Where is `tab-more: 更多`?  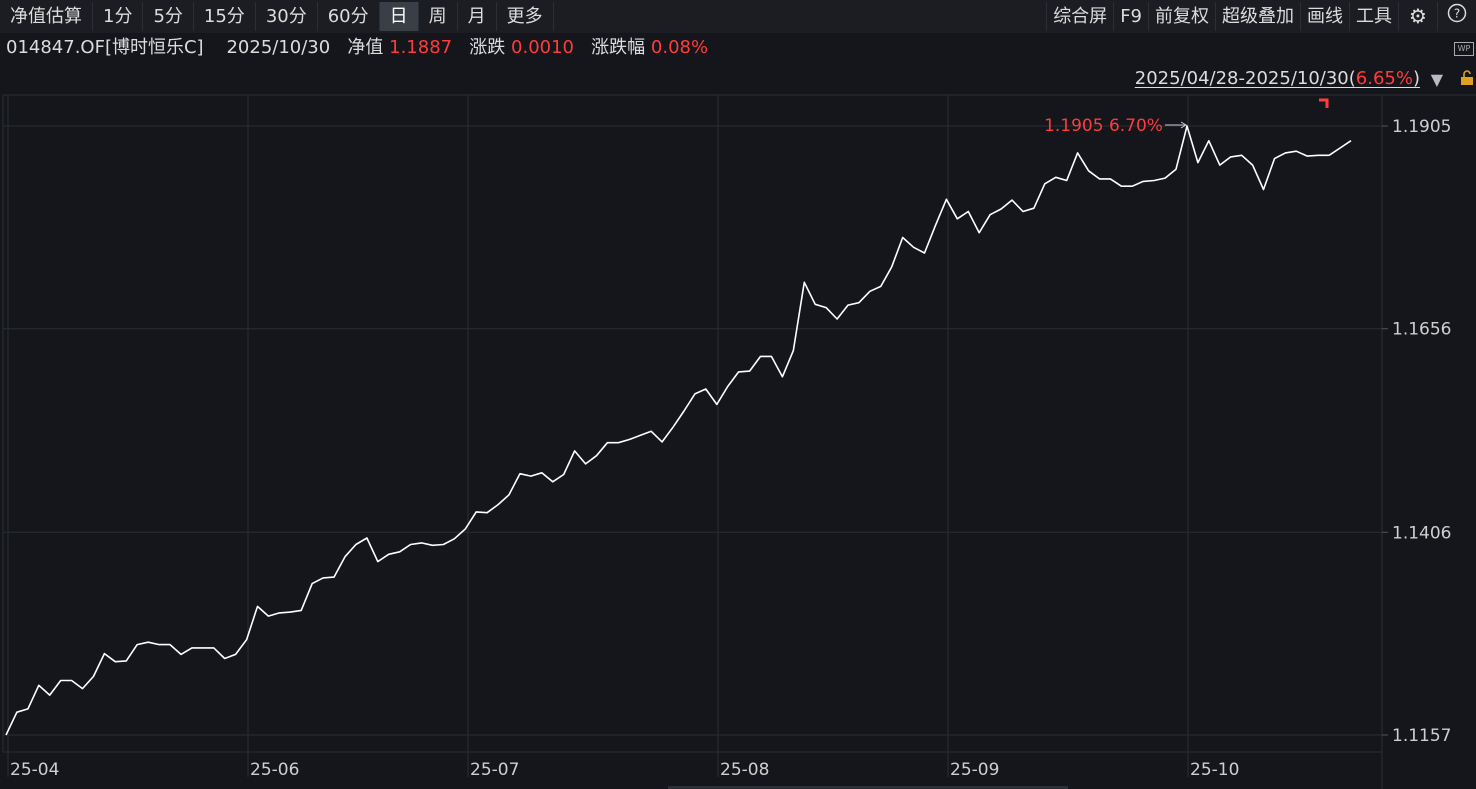
tab-more: 更多 is located at coordinates (525, 16).